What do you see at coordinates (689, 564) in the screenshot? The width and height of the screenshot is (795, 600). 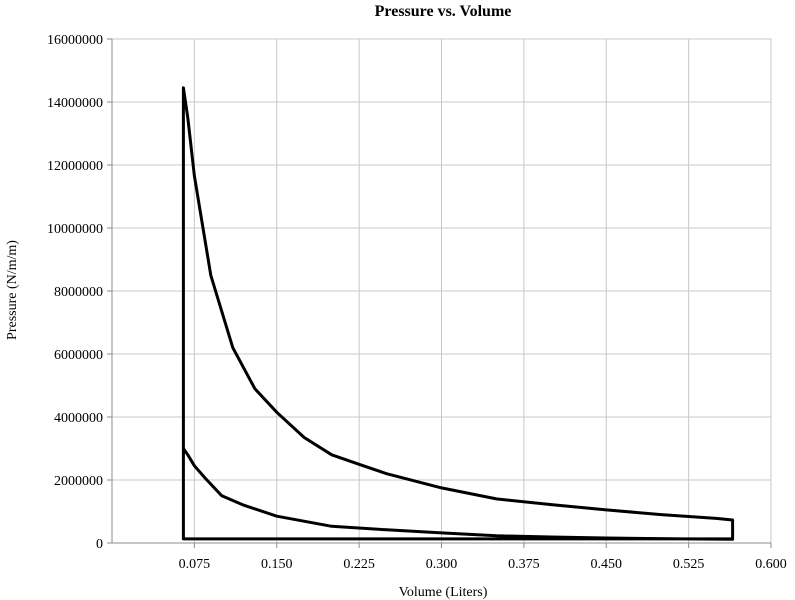 I see `x-tick-label: 0.525` at bounding box center [689, 564].